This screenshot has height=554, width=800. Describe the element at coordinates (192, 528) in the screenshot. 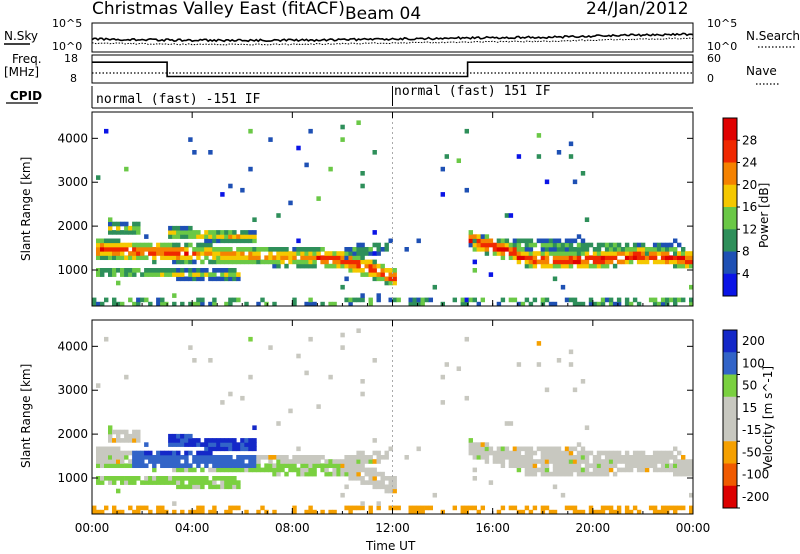

I see `x-tick-label: 04:00` at that location.